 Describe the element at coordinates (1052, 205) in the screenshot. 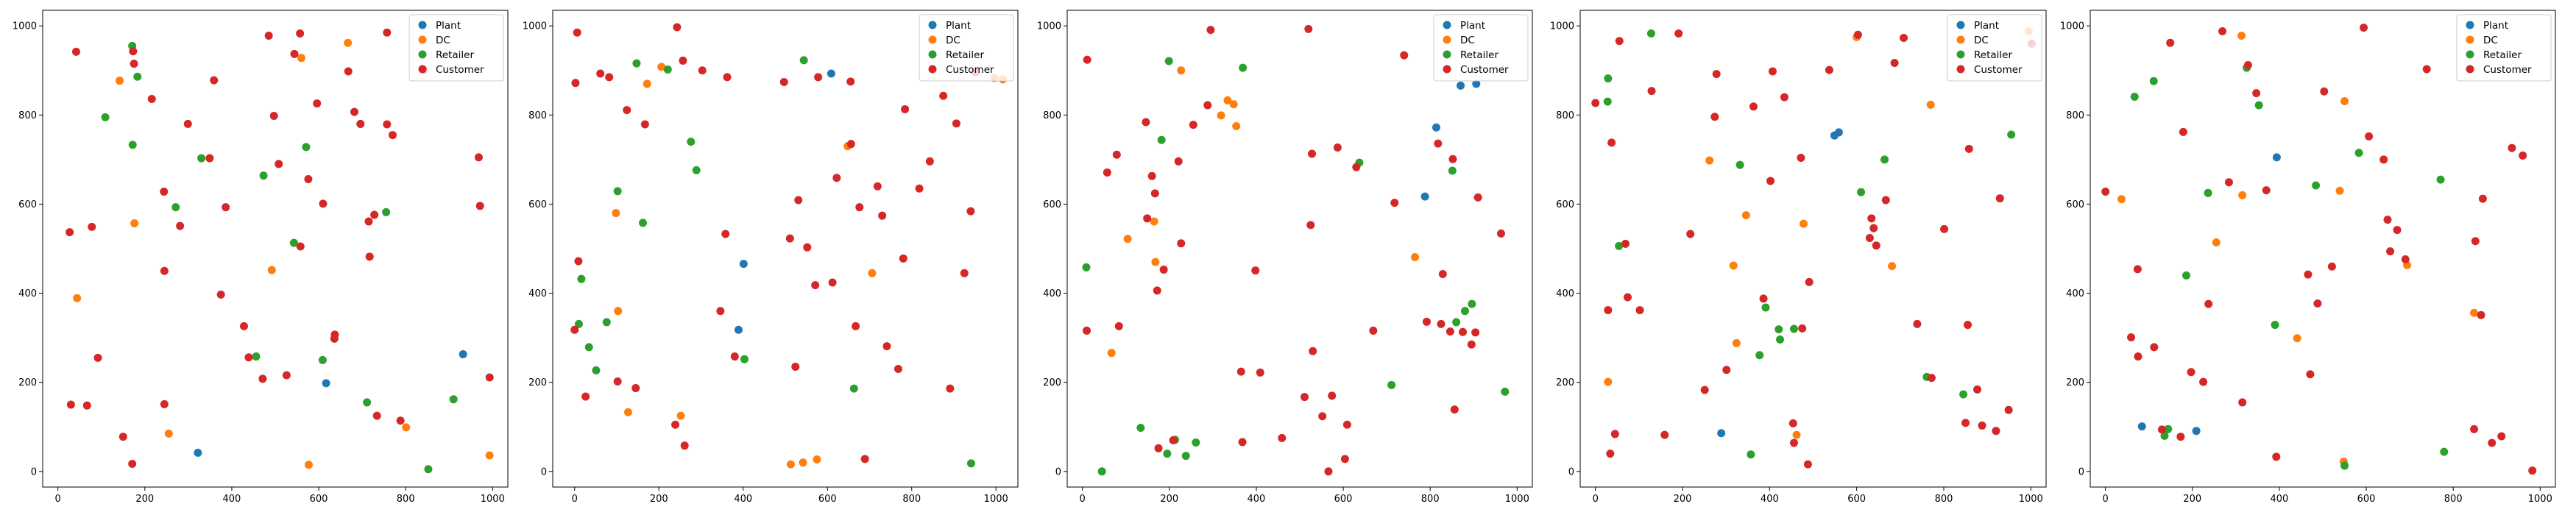

I see `y-tick-label: 600` at that location.